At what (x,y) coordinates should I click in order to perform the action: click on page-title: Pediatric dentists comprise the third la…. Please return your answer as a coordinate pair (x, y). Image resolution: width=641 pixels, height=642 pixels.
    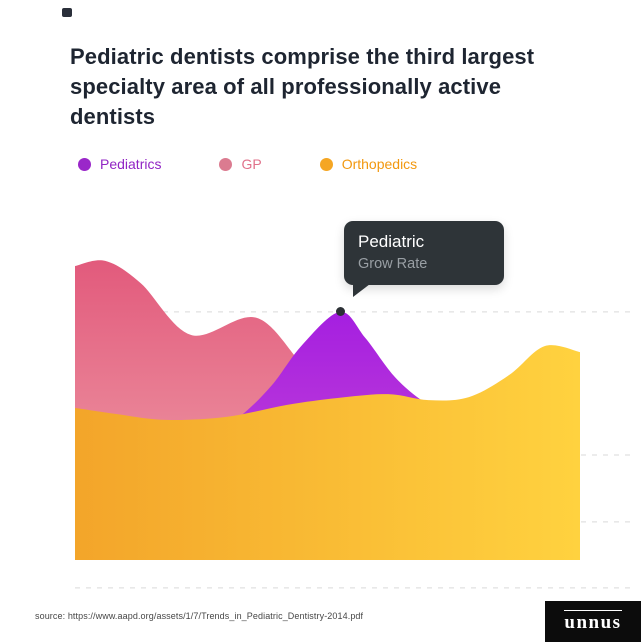
    Looking at the image, I should click on (302, 86).